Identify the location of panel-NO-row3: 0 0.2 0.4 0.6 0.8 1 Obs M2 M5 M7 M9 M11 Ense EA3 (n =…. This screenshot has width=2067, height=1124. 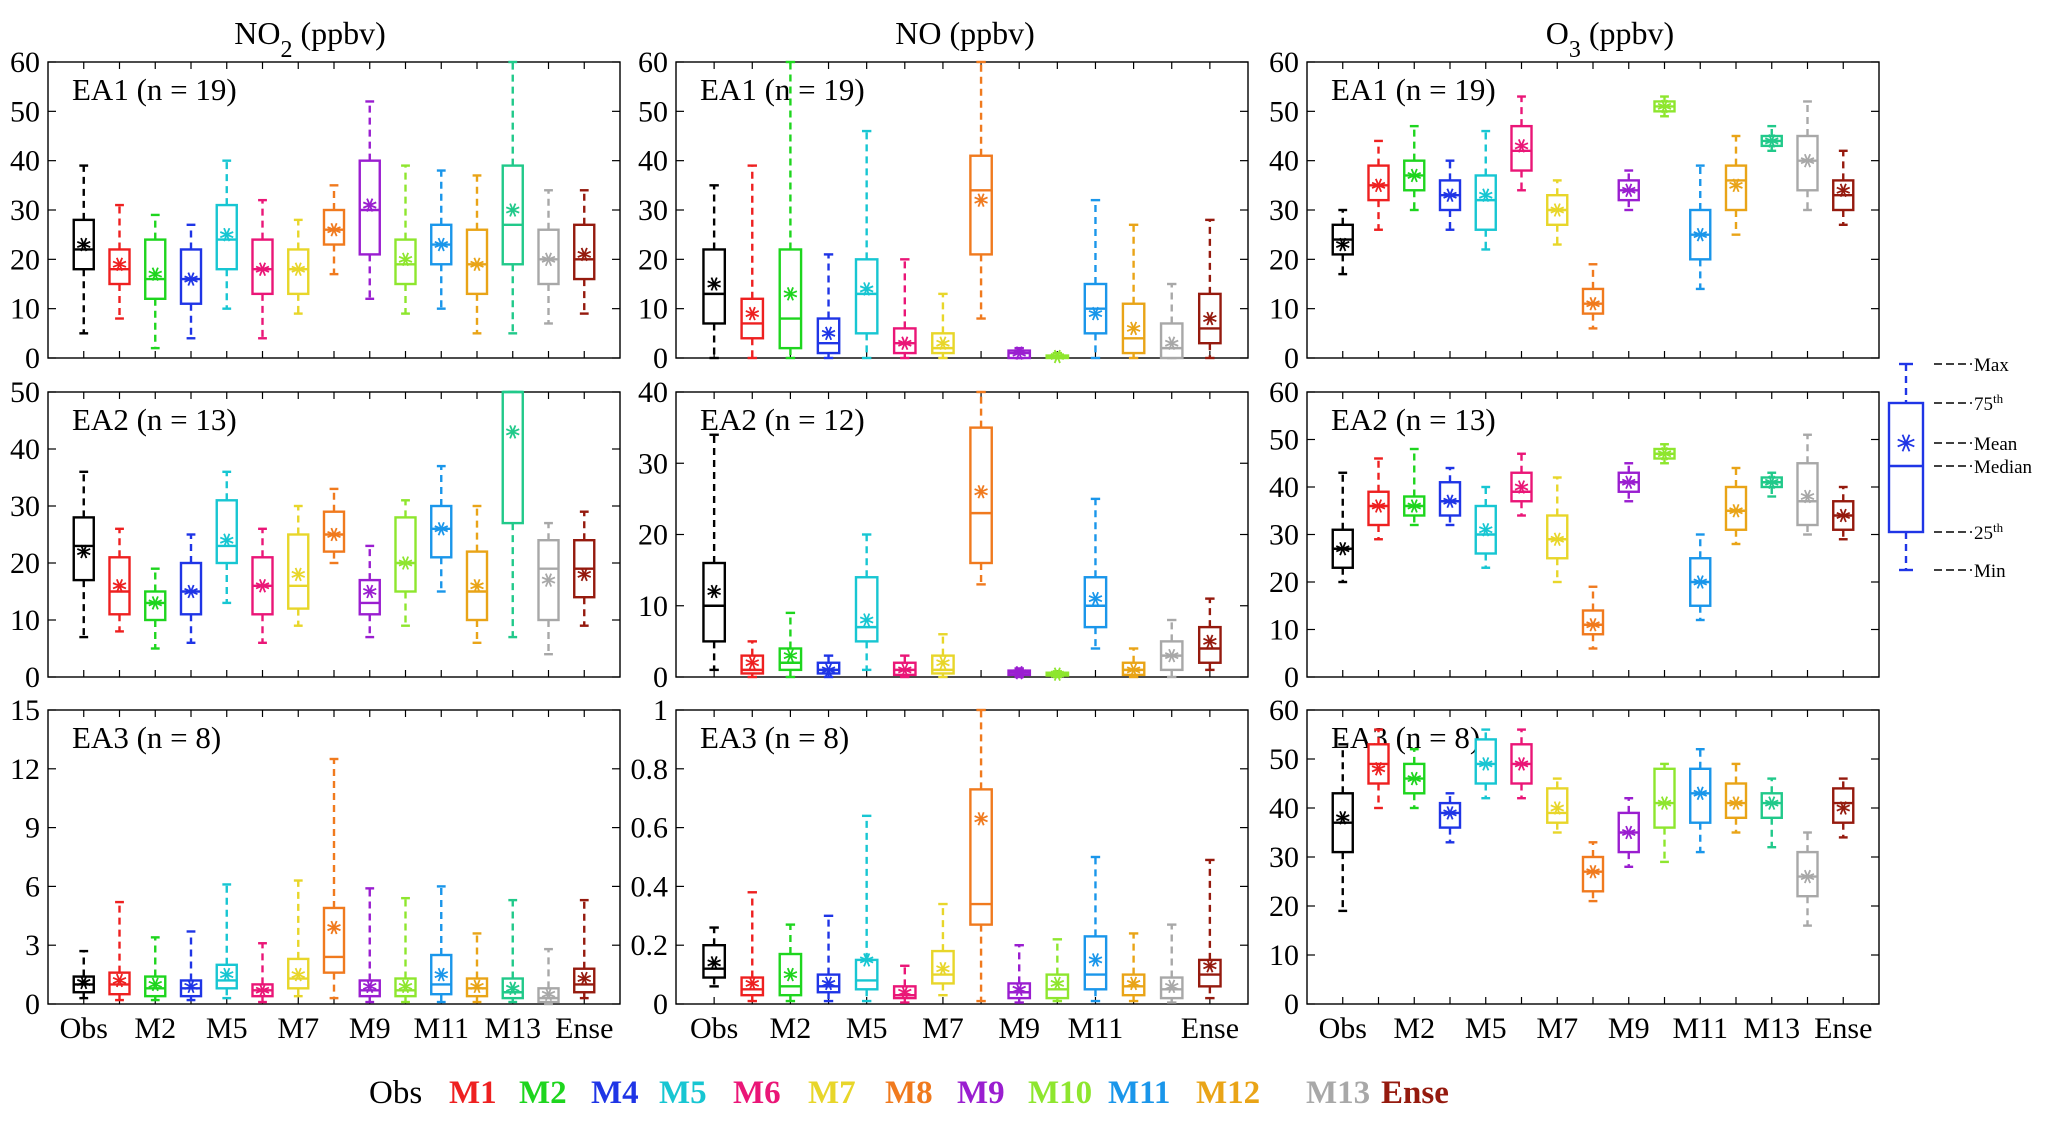
(940, 869).